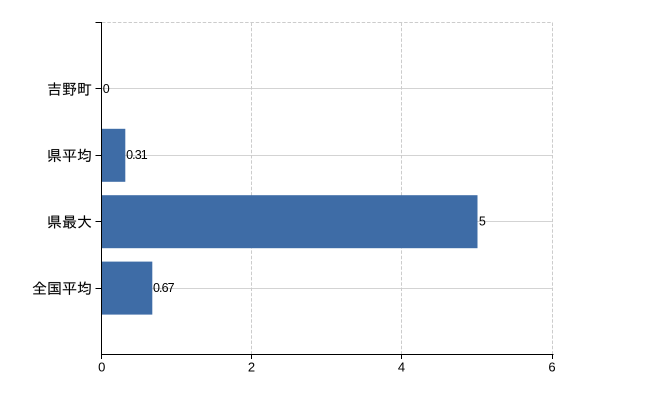  Describe the element at coordinates (482, 222) in the screenshot. I see `svg-text: 5` at that location.